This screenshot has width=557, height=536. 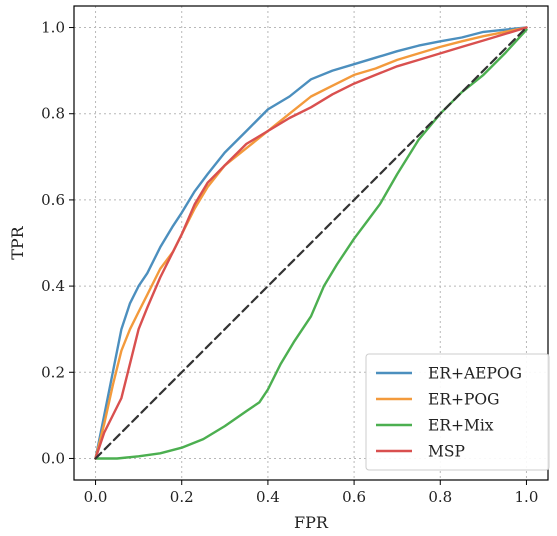 I want to click on x-tick-label: 0.6, so click(x=354, y=497).